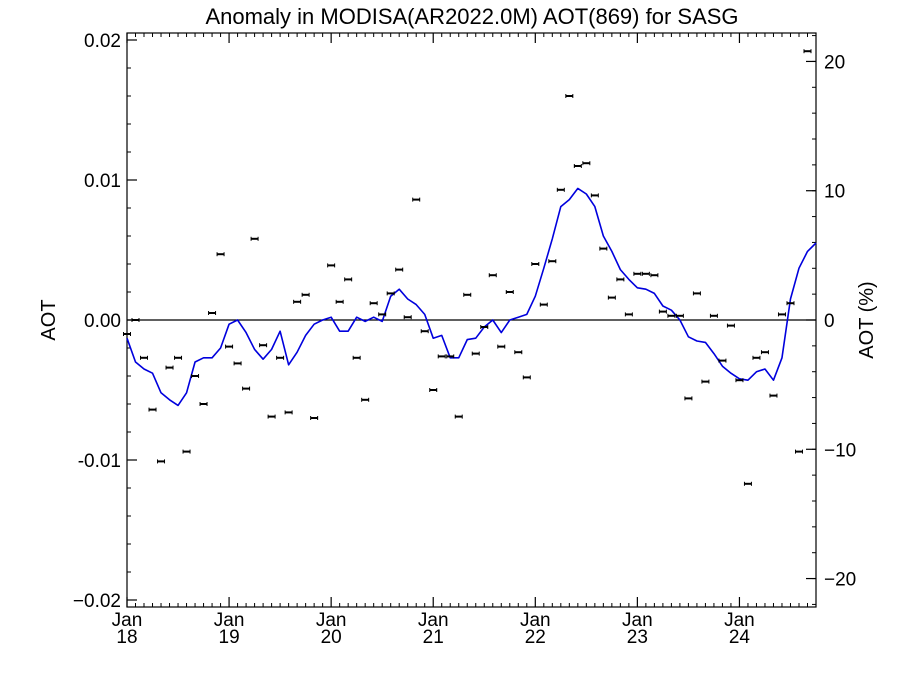 Image resolution: width=900 pixels, height=675 pixels. Describe the element at coordinates (637, 637) in the screenshot. I see `x-tick-label-year: 23` at that location.